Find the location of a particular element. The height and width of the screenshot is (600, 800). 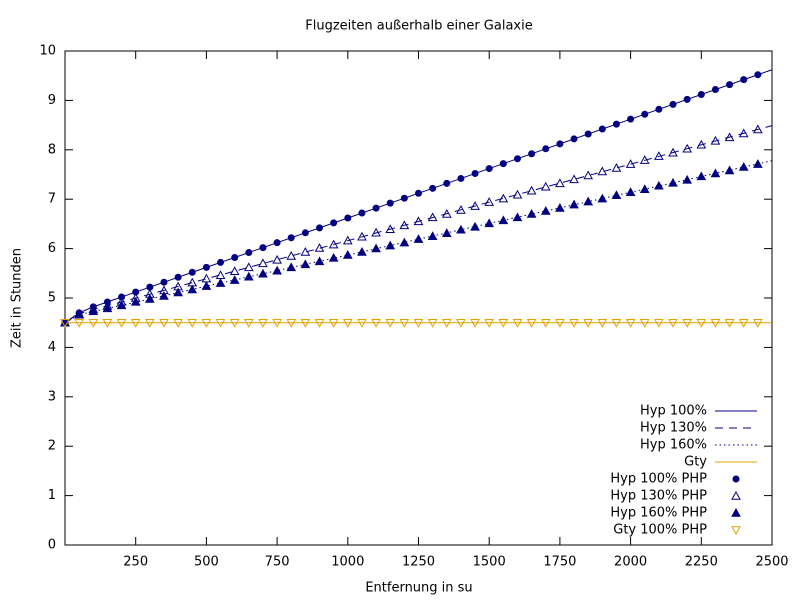

y-tick-label: 8 is located at coordinates (52, 149).